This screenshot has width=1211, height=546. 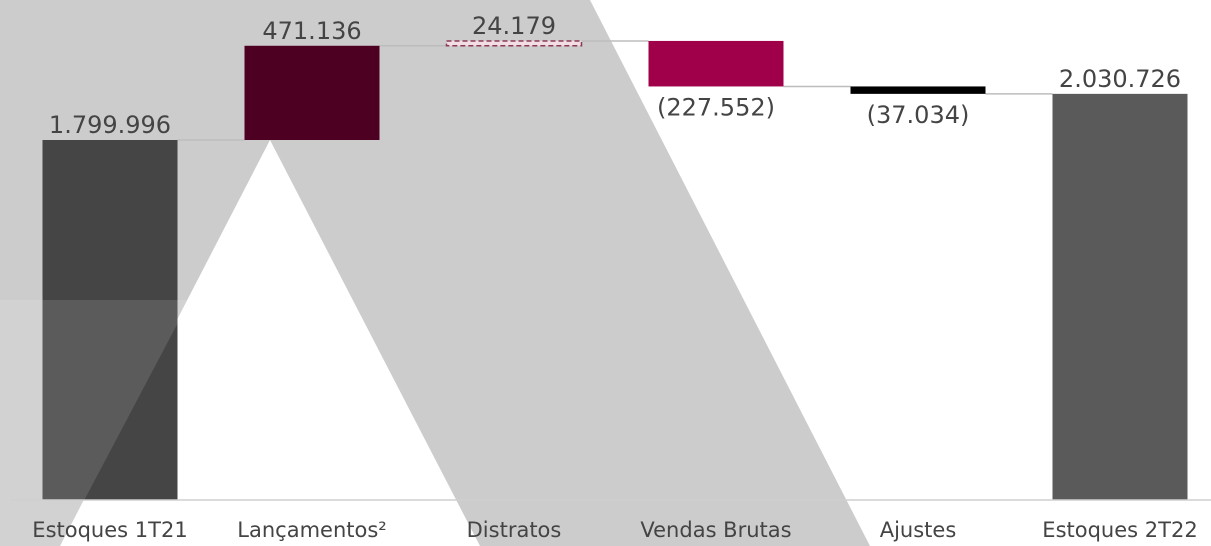 What do you see at coordinates (95, 423) in the screenshot?
I see `overlay-shape` at bounding box center [95, 423].